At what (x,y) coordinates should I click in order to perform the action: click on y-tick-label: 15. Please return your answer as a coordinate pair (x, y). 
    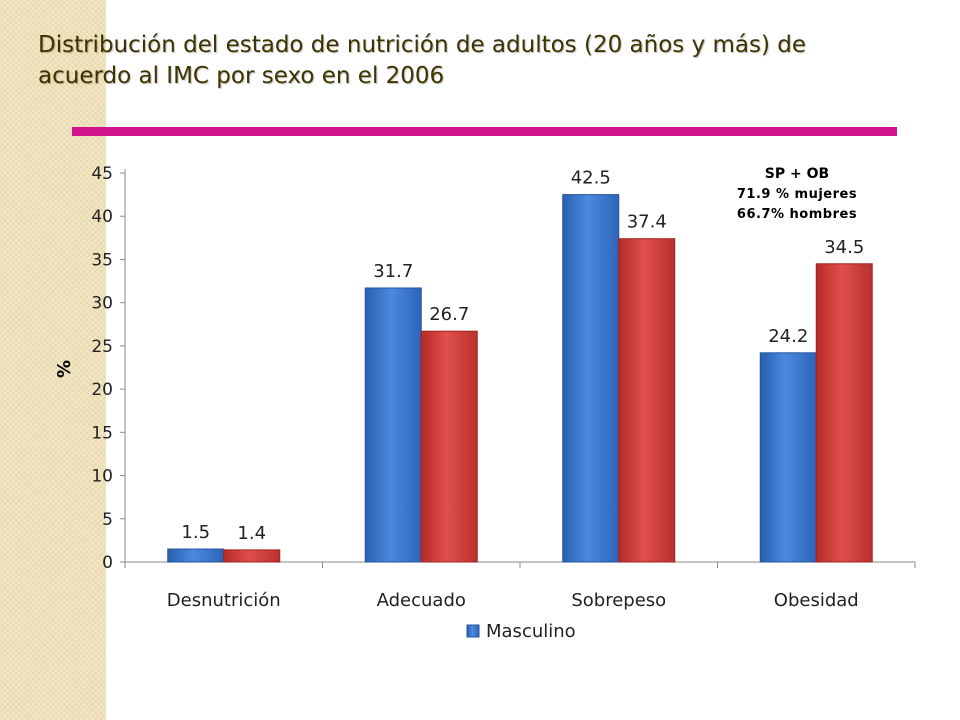
    Looking at the image, I should click on (102, 433).